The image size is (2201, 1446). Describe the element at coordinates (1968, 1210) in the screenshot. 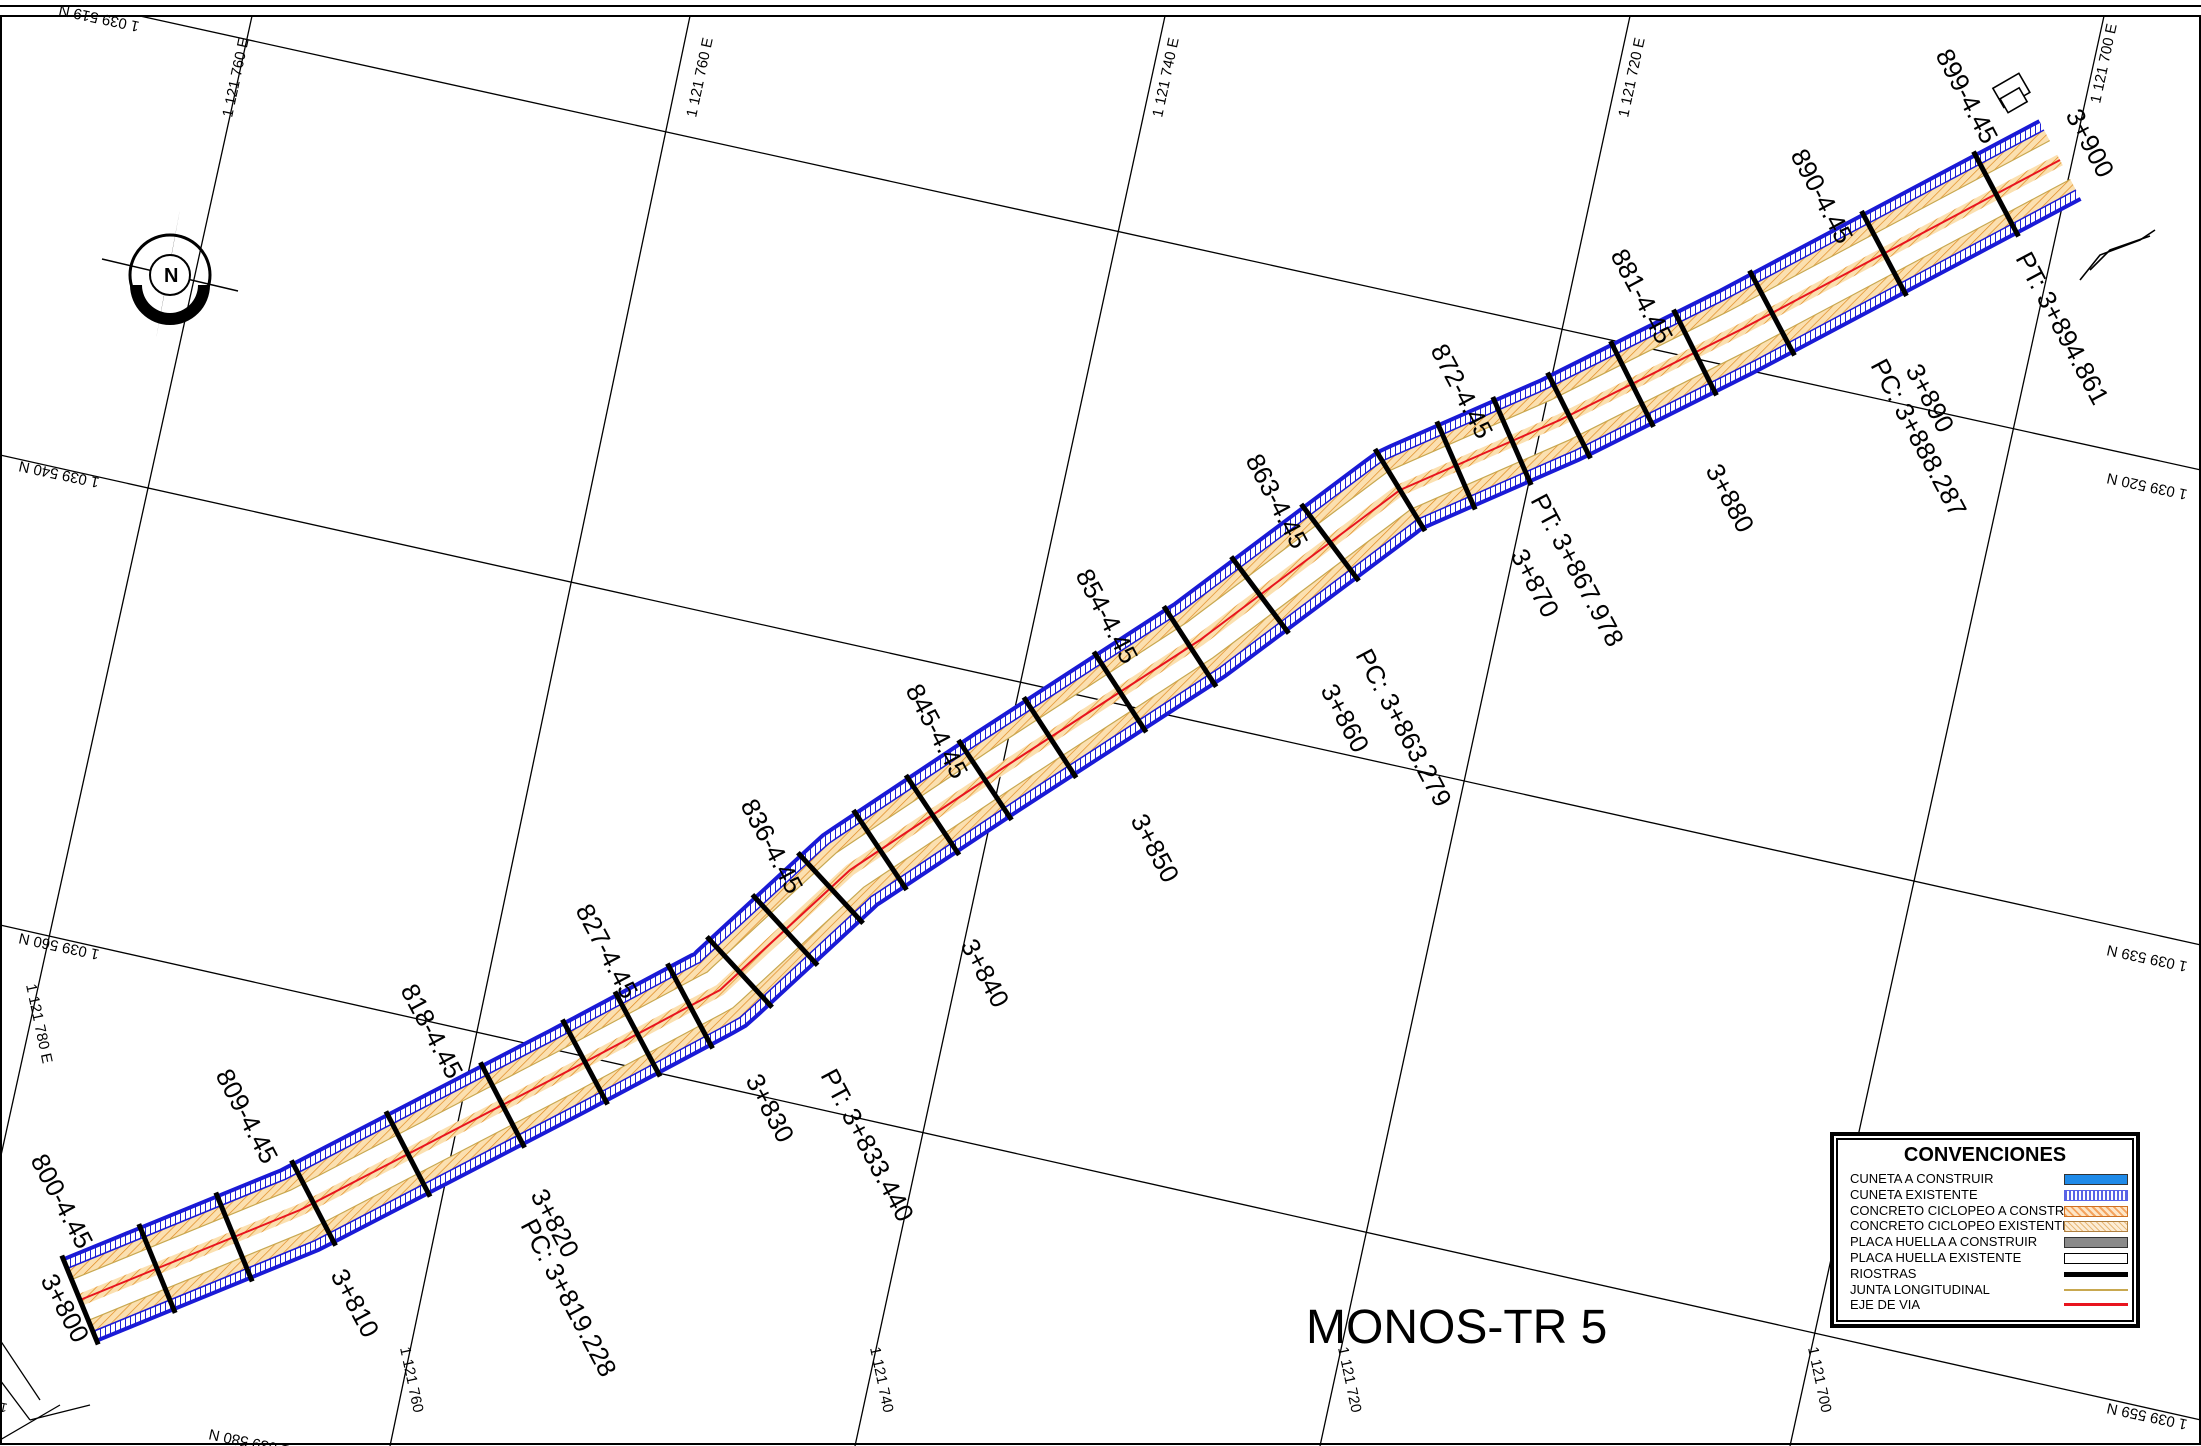

I see `legend-item-label: CONCRETO CICLOPEO A CONSTRUIR` at that location.